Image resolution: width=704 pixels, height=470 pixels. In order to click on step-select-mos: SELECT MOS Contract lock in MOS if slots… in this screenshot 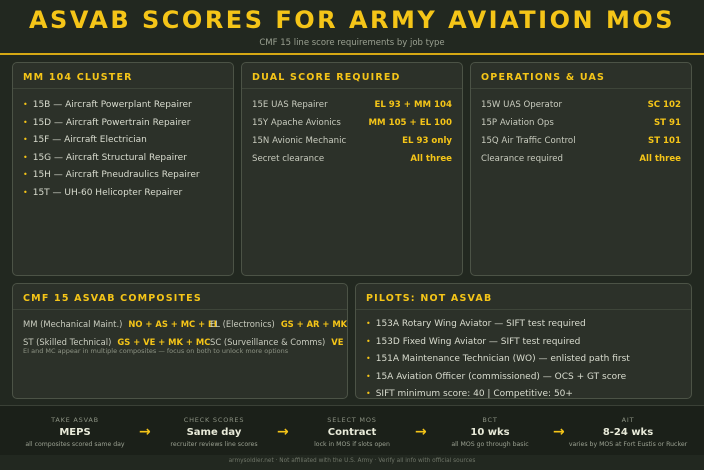, I will do `click(352, 432)`.